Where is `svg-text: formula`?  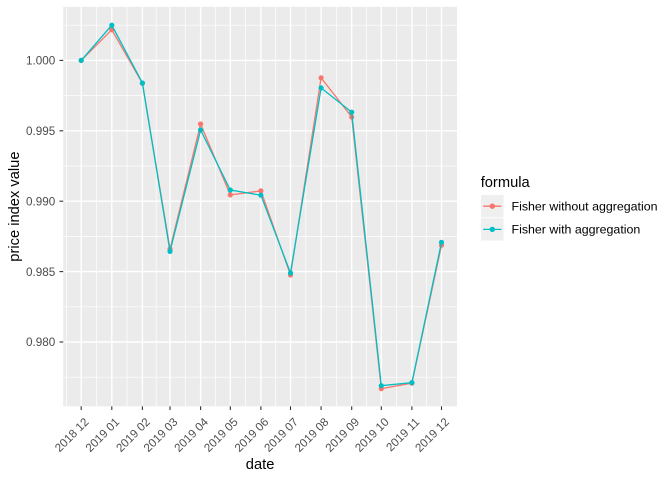 svg-text: formula is located at coordinates (506, 183).